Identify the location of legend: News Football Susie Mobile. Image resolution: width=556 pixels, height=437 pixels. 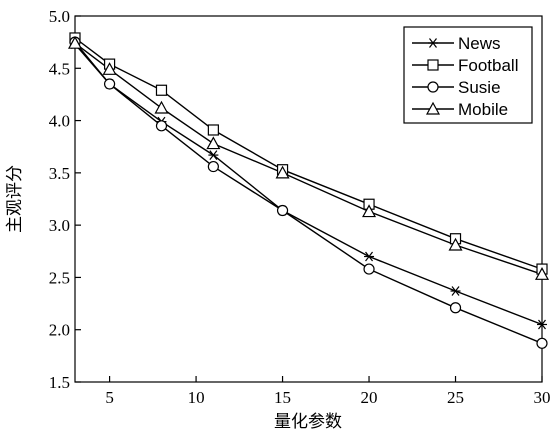
(468, 75).